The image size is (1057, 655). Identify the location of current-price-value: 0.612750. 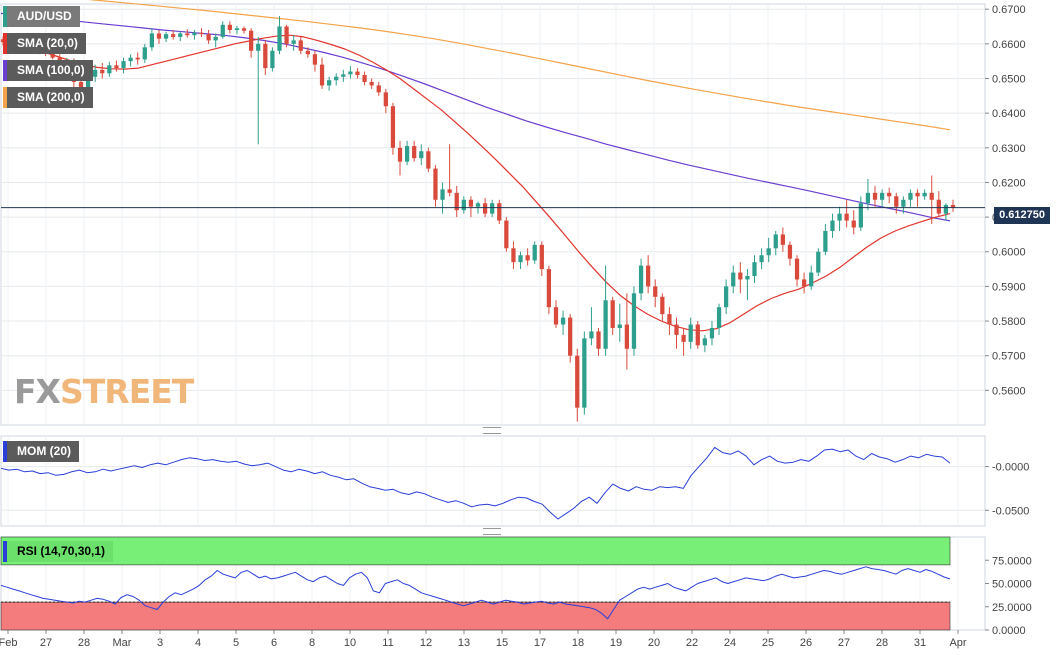
(1022, 215).